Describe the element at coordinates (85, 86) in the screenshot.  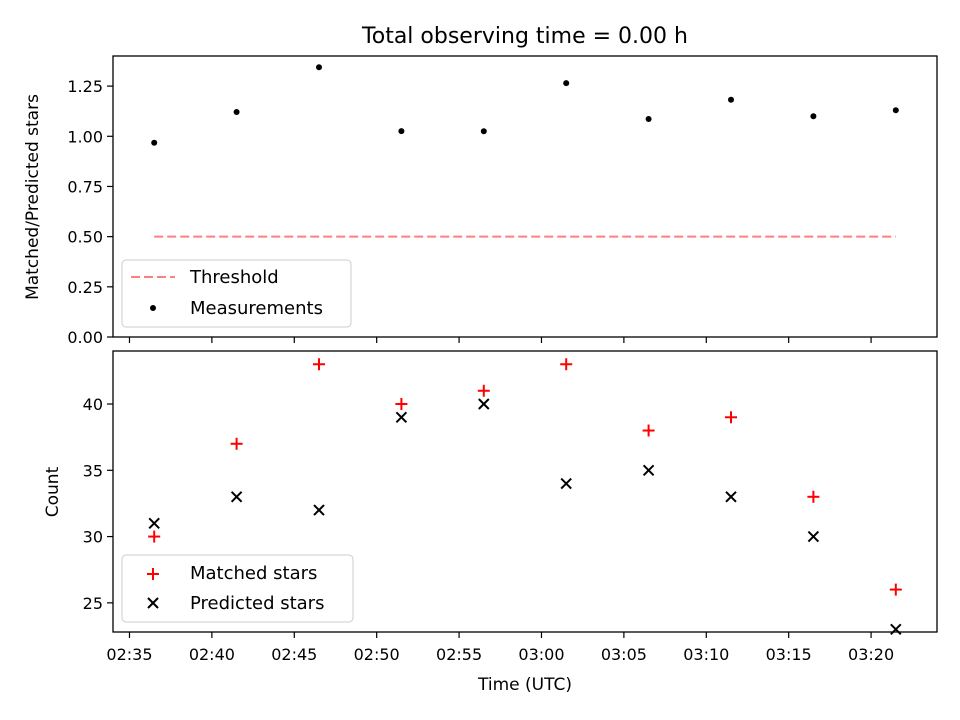
I see `y-tick-label: 1.25` at that location.